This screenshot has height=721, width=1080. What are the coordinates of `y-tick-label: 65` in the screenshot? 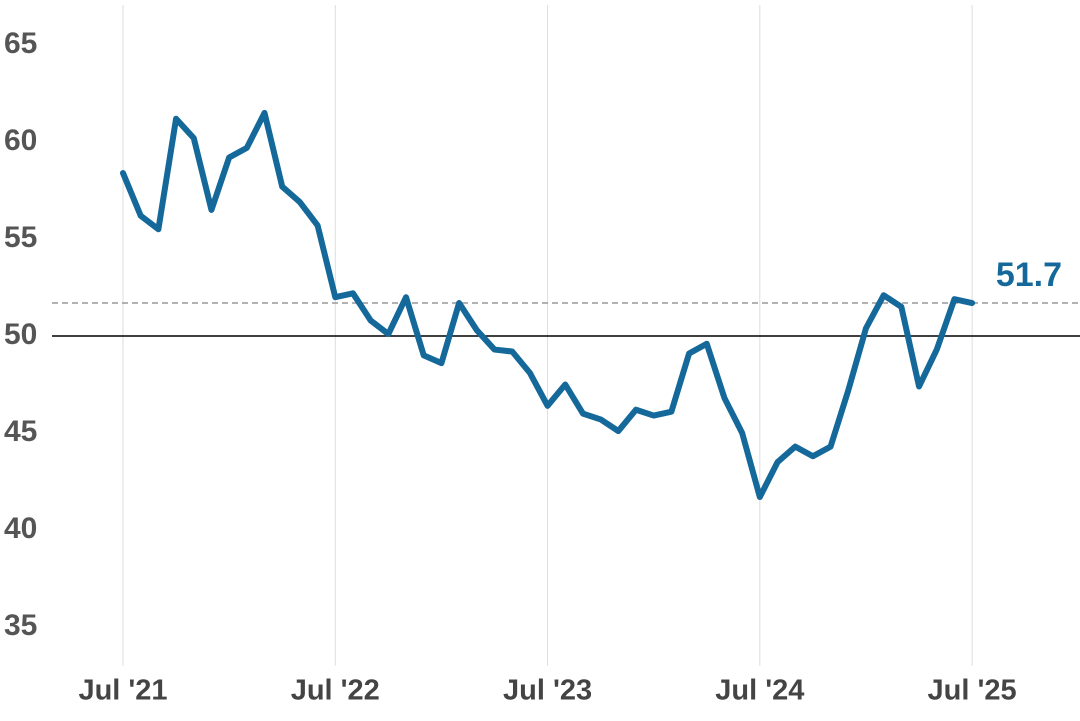 It's located at (20, 43).